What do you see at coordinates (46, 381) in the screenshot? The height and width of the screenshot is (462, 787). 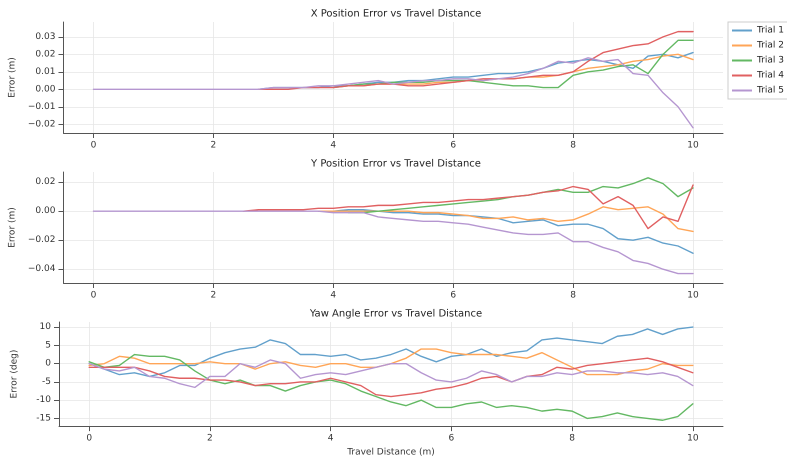 I see `y-tick-label: -5` at bounding box center [46, 381].